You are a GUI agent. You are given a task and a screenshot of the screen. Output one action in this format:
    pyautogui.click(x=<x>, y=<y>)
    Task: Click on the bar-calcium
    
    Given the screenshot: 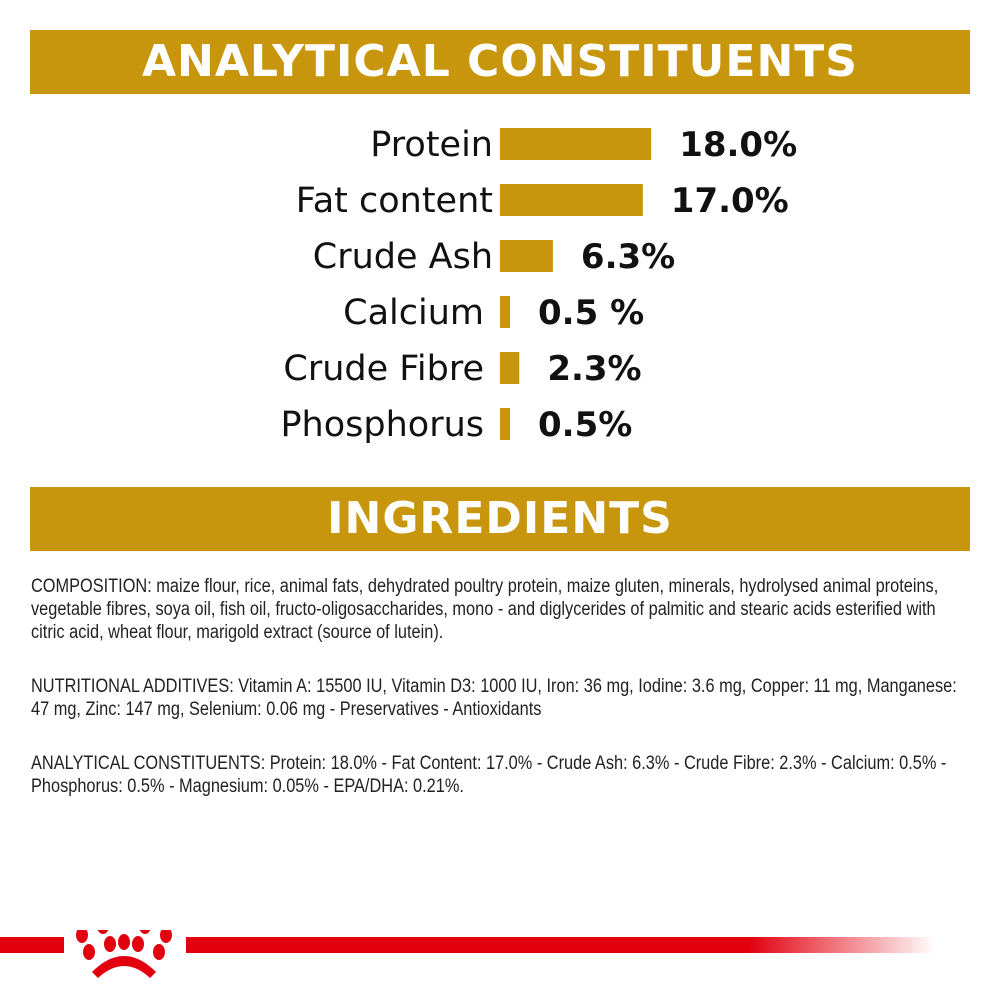 What is the action you would take?
    pyautogui.click(x=505, y=312)
    